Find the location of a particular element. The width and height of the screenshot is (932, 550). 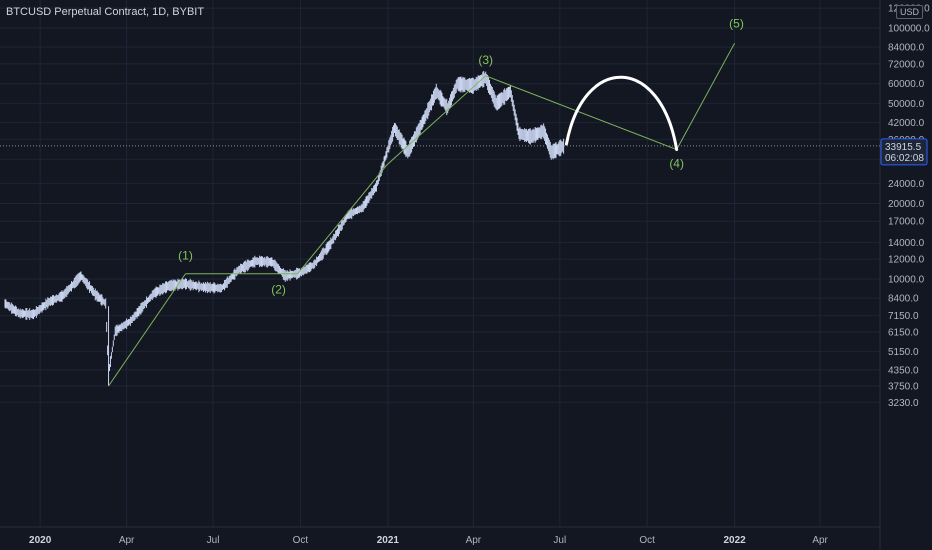

current-price-value: 33915.5 is located at coordinates (903, 147).